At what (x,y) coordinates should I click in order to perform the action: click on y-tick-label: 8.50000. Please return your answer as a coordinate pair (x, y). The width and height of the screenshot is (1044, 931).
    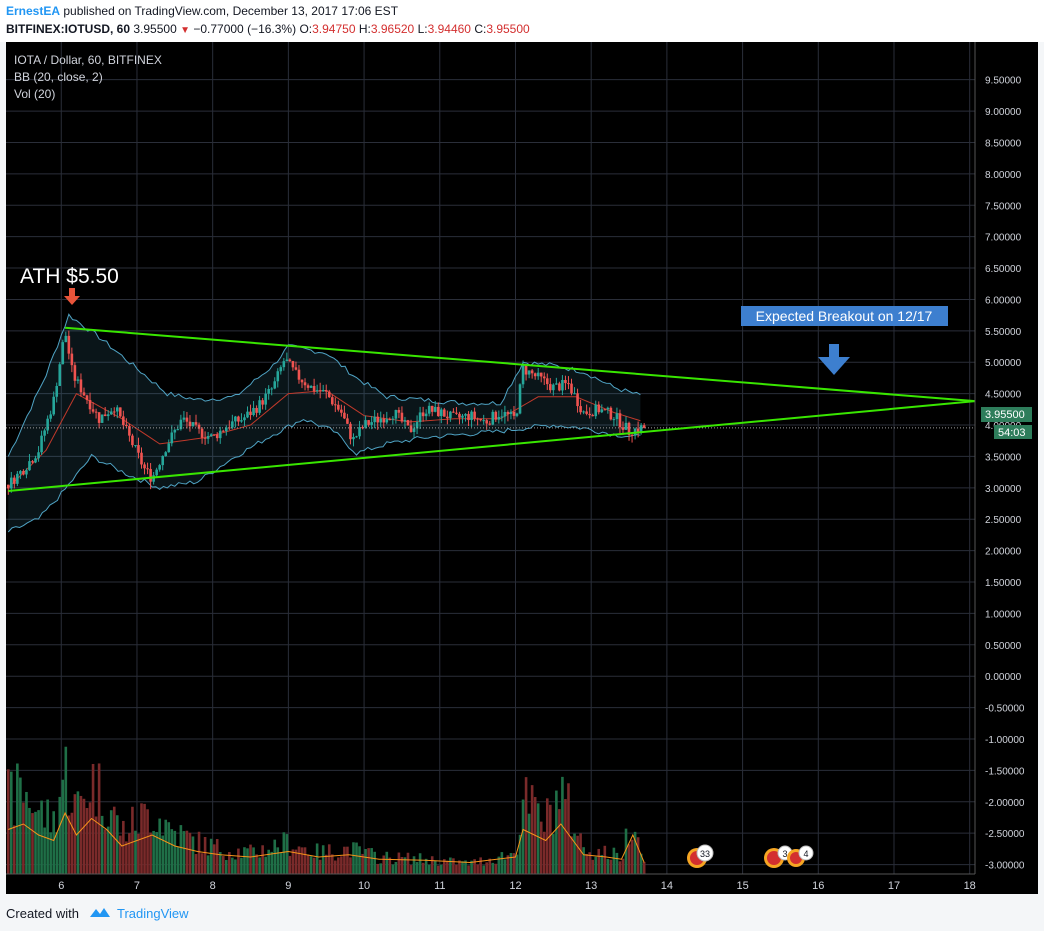
    Looking at the image, I should click on (1003, 143).